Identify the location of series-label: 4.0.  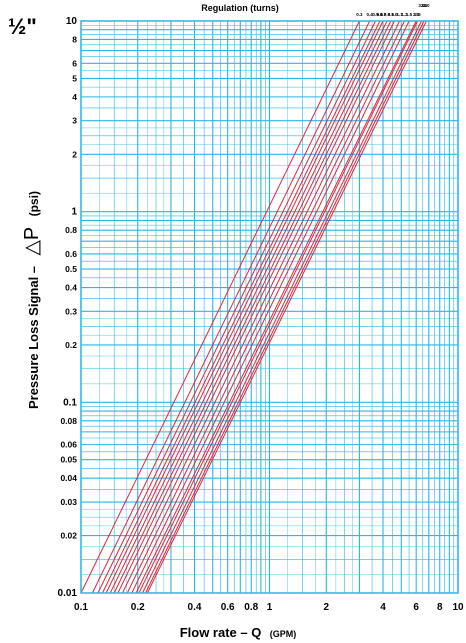
(426, 5).